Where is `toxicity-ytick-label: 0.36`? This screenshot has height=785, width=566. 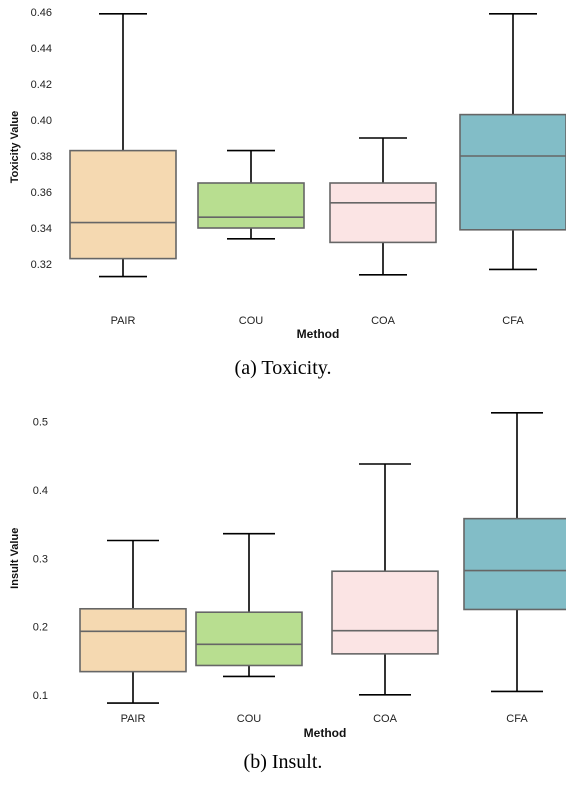
toxicity-ytick-label: 0.36 is located at coordinates (41, 193).